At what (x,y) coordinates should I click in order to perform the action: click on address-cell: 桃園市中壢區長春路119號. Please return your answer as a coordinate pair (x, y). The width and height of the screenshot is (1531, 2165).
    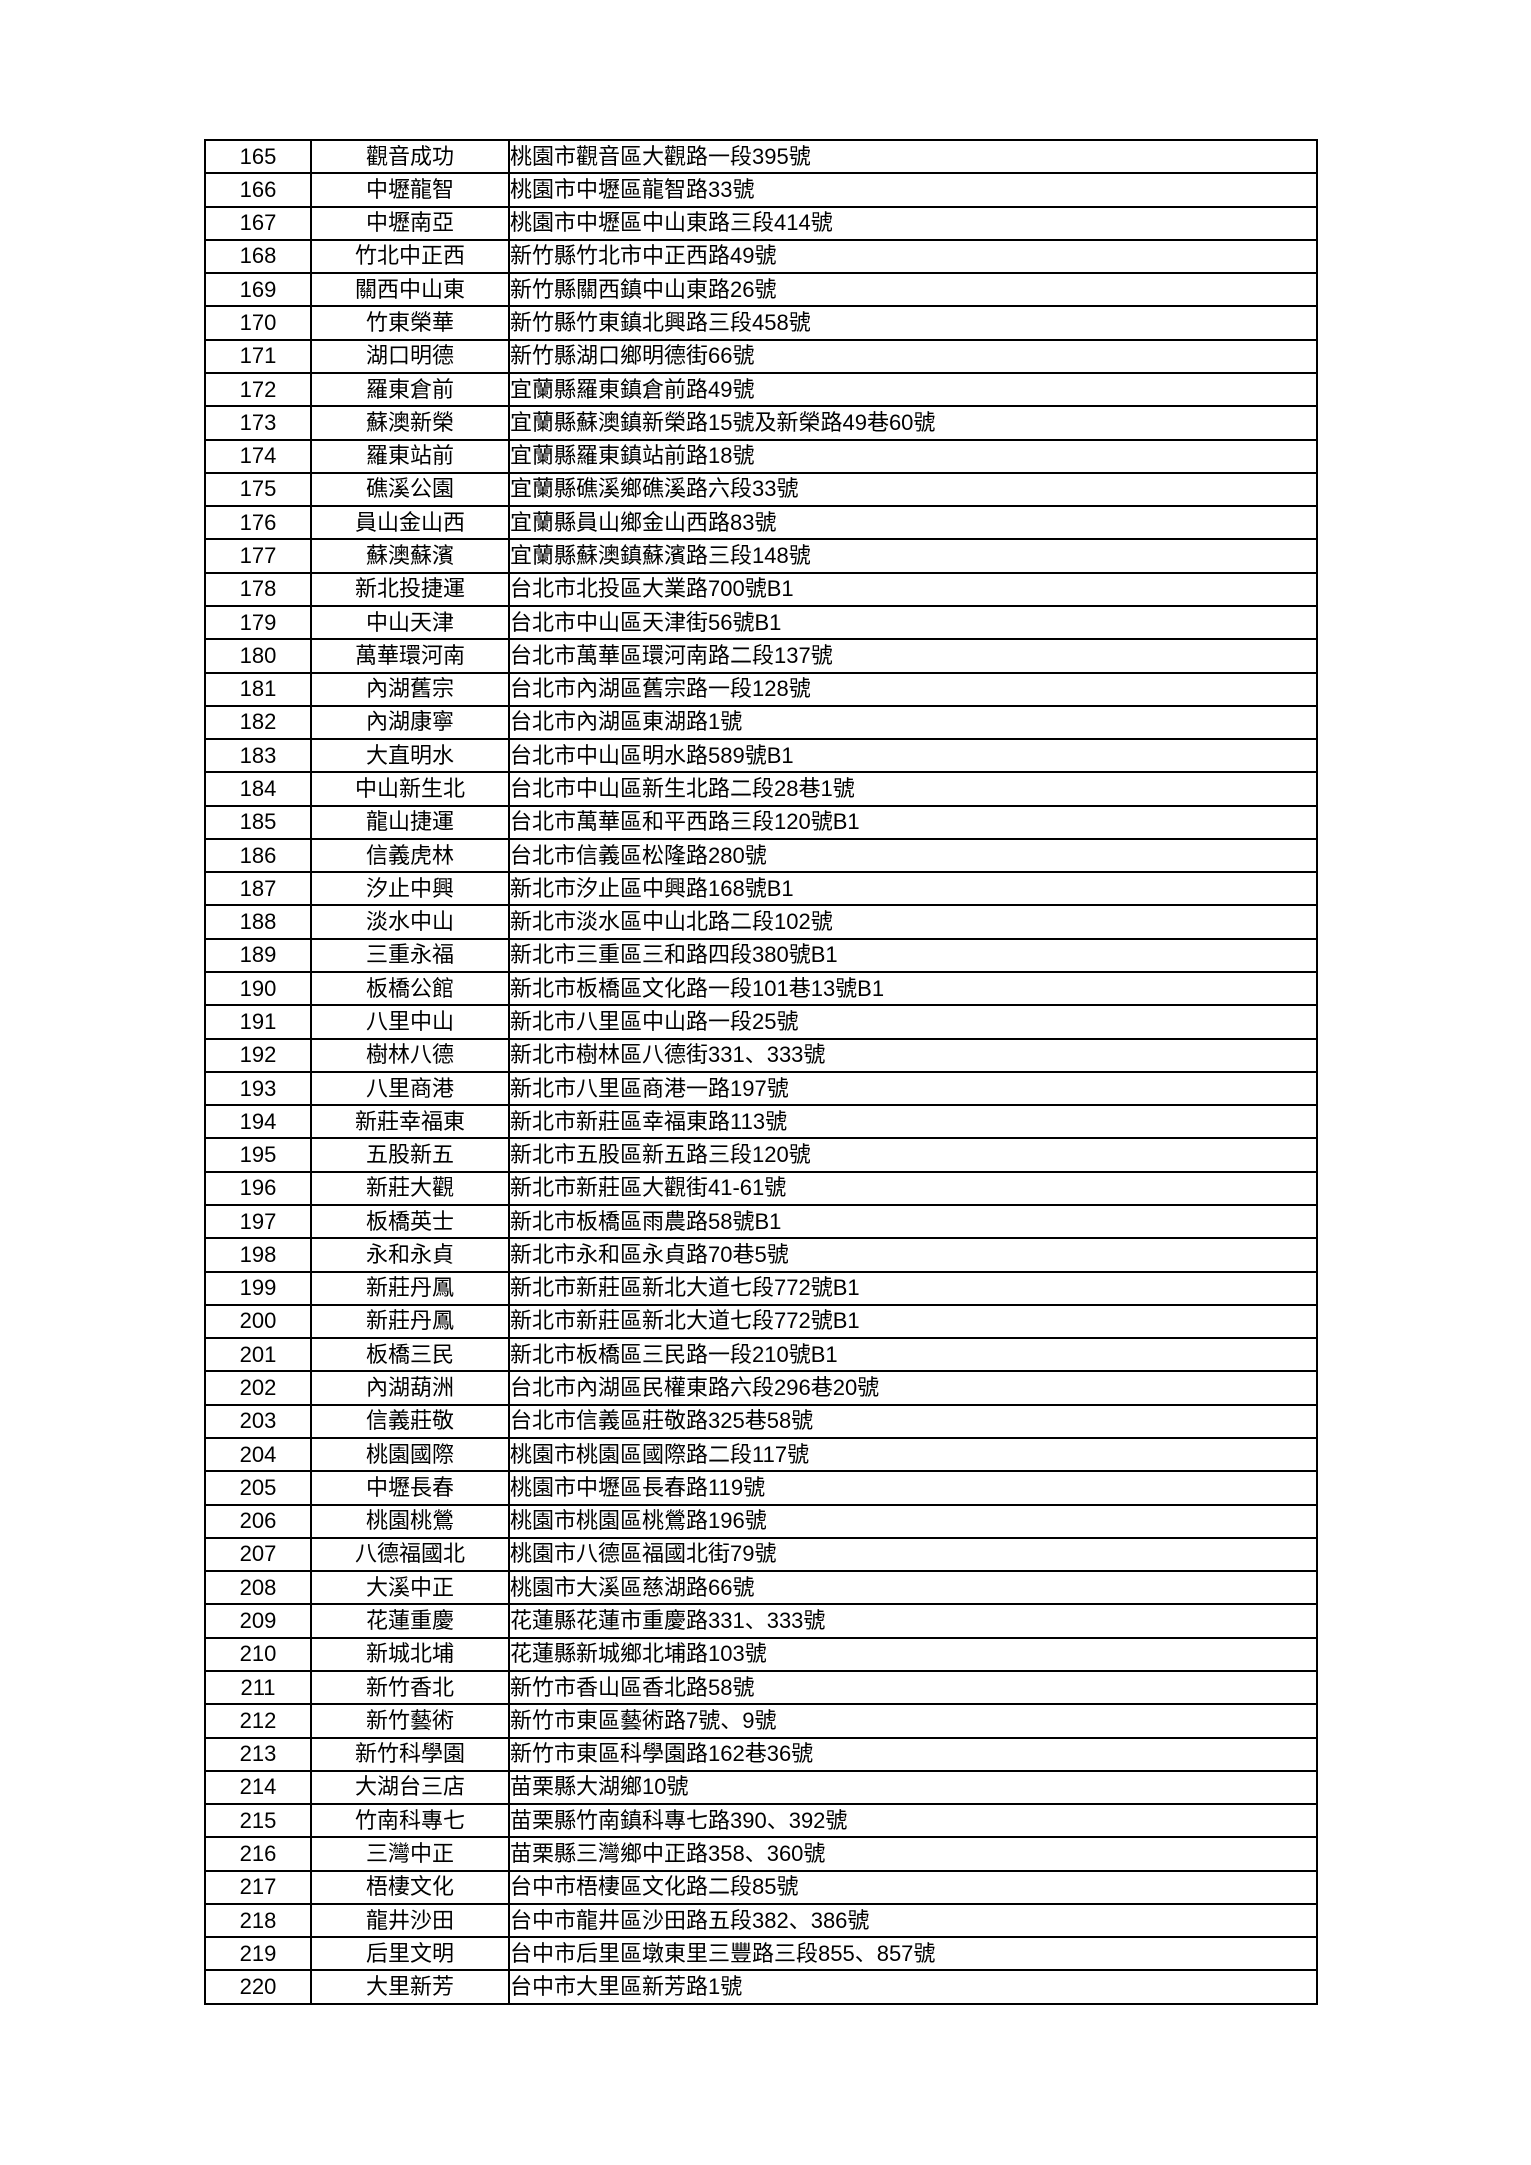
    Looking at the image, I should click on (913, 1488).